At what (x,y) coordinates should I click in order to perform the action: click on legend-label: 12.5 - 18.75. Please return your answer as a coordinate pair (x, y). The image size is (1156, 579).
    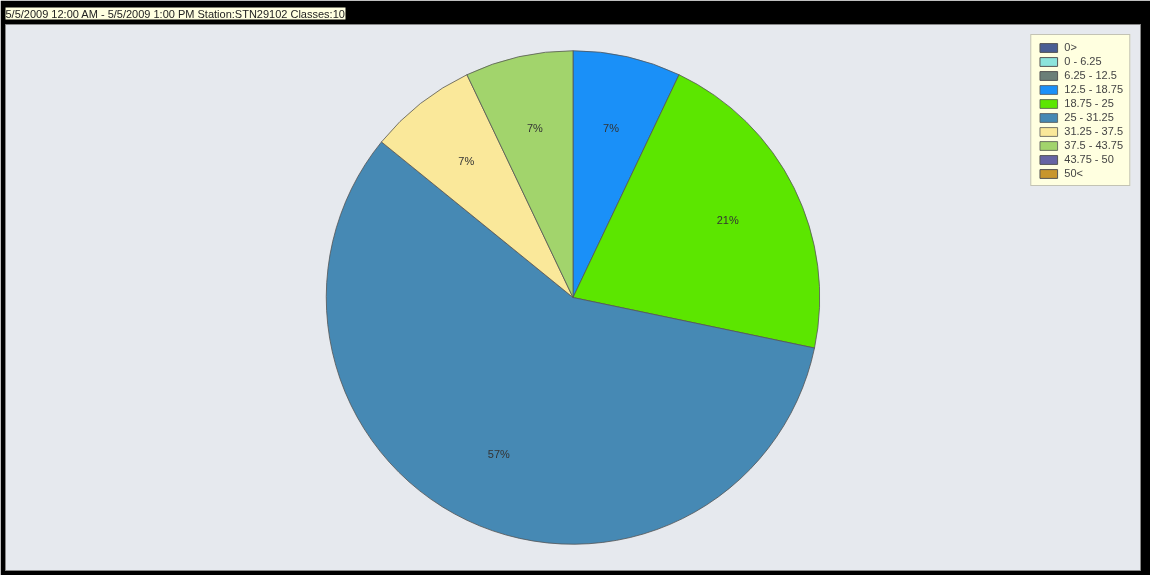
    Looking at the image, I should click on (1093, 89).